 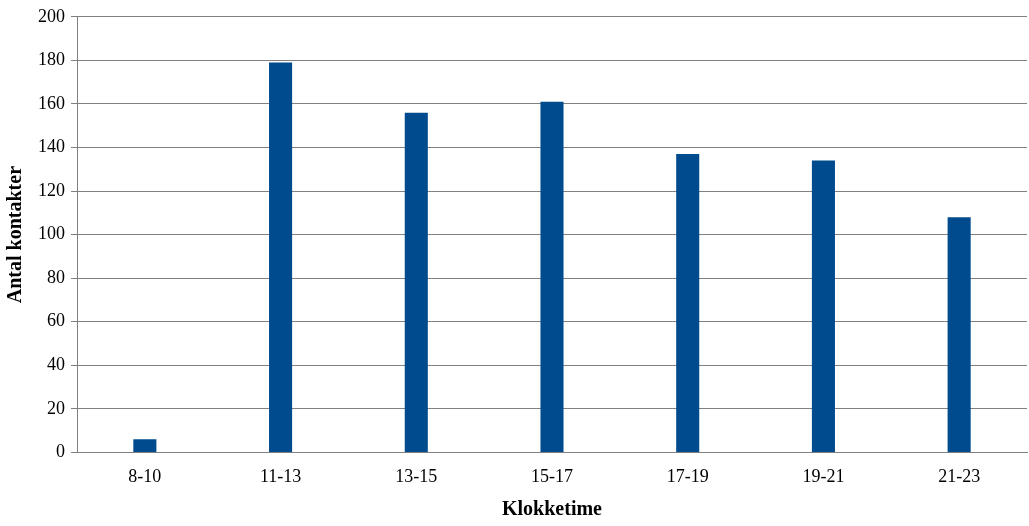 I want to click on y-tick-label: 0, so click(x=60, y=451).